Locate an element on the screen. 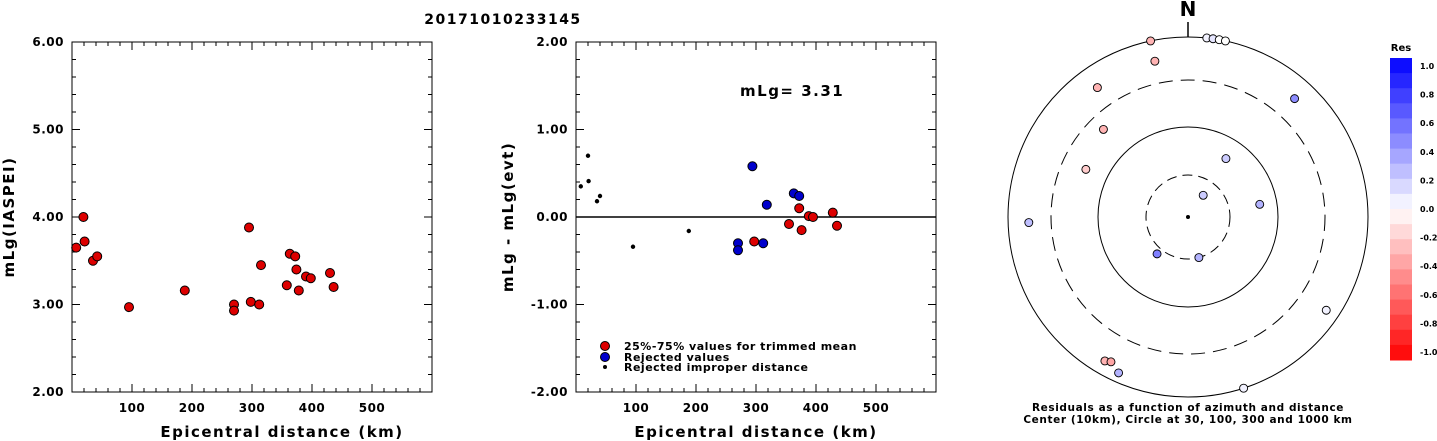 Image resolution: width=1437 pixels, height=441 pixels. colorbar-tick-label: 1.0 is located at coordinates (1427, 66).